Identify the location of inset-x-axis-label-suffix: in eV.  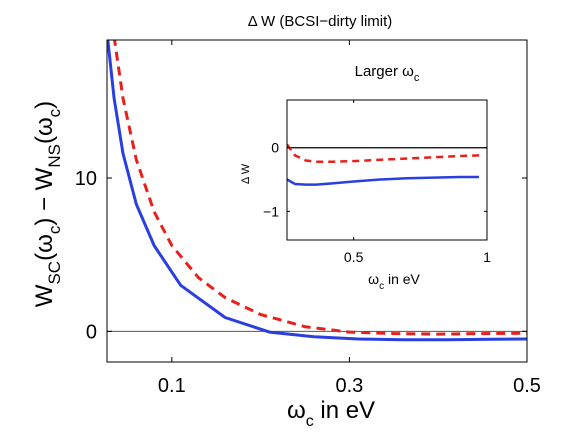
(402, 279).